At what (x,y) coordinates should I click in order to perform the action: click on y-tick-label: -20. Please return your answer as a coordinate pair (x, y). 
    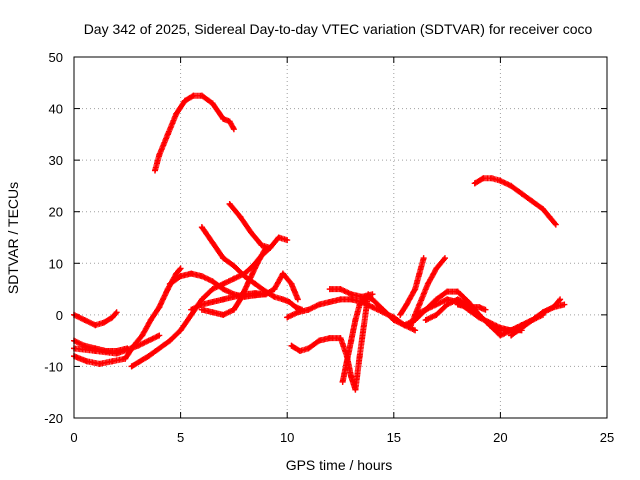
    Looking at the image, I should click on (53, 418).